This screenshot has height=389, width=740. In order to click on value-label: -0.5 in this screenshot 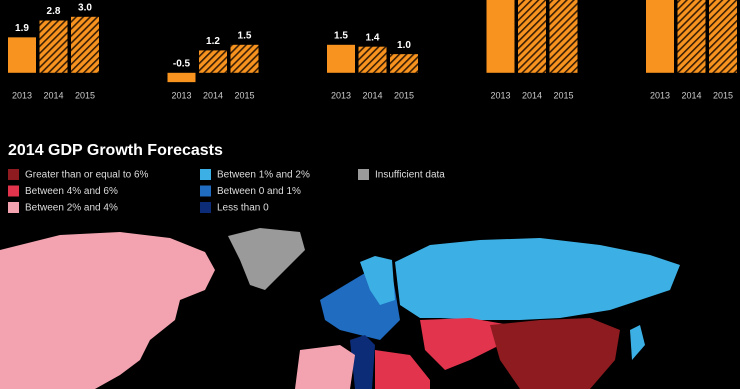, I will do `click(182, 63)`.